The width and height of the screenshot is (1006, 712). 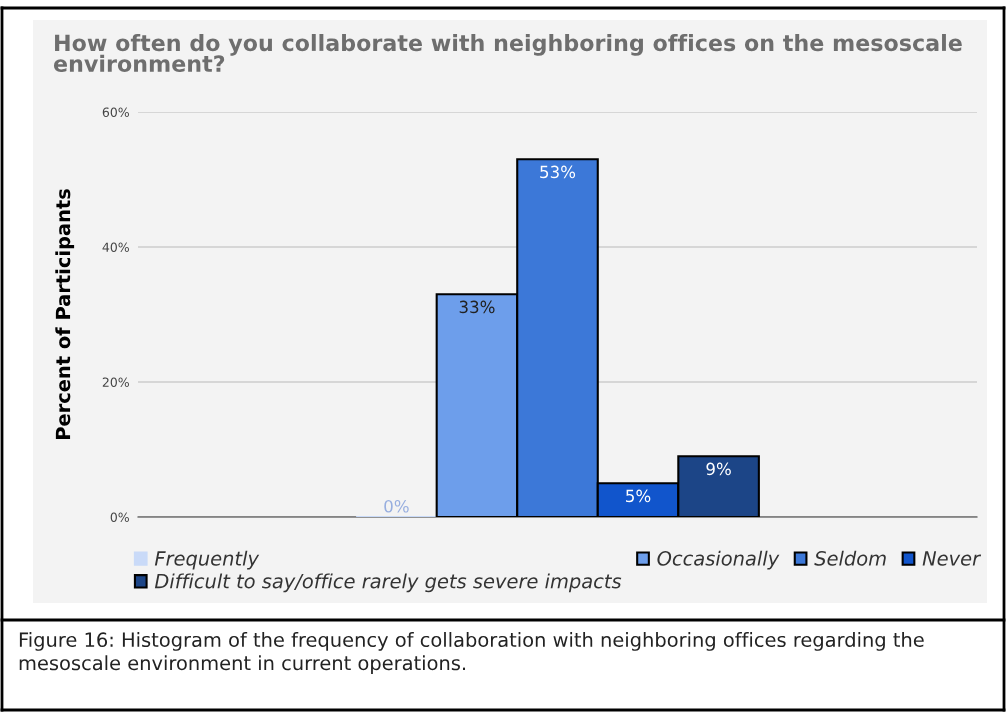 I want to click on legend-label: Difficult to say/office rarely gets severe impacts, so click(x=388, y=583).